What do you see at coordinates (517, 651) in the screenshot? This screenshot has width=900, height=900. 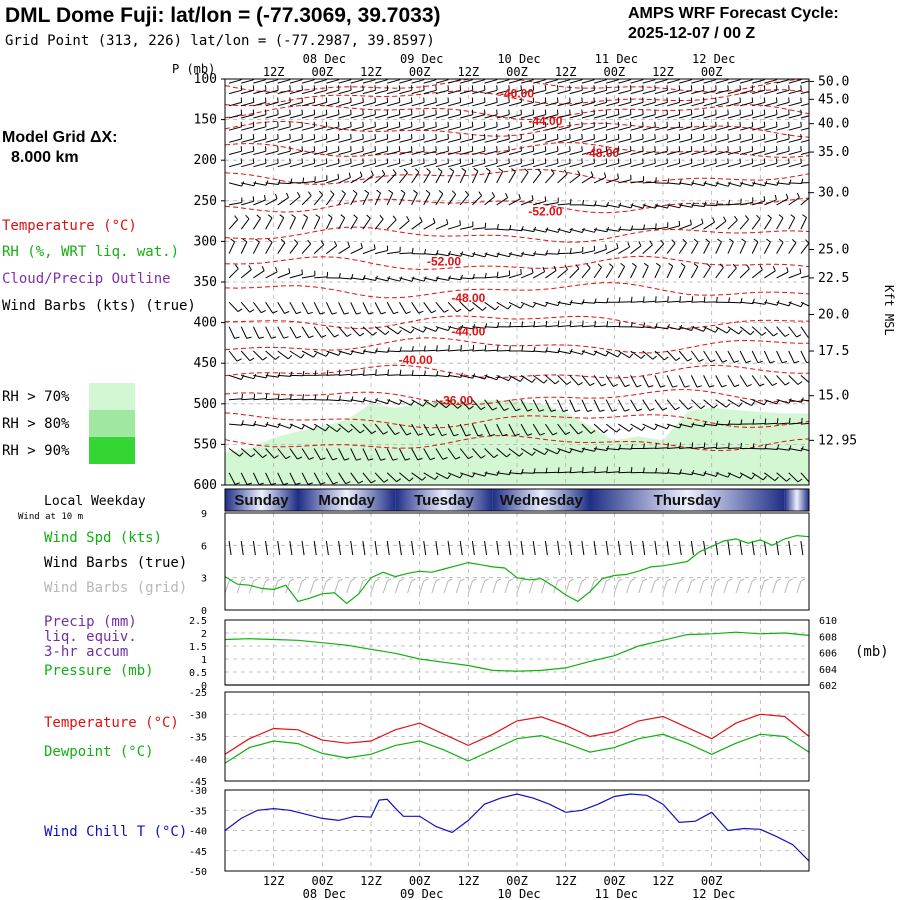 I see `pressure-line` at bounding box center [517, 651].